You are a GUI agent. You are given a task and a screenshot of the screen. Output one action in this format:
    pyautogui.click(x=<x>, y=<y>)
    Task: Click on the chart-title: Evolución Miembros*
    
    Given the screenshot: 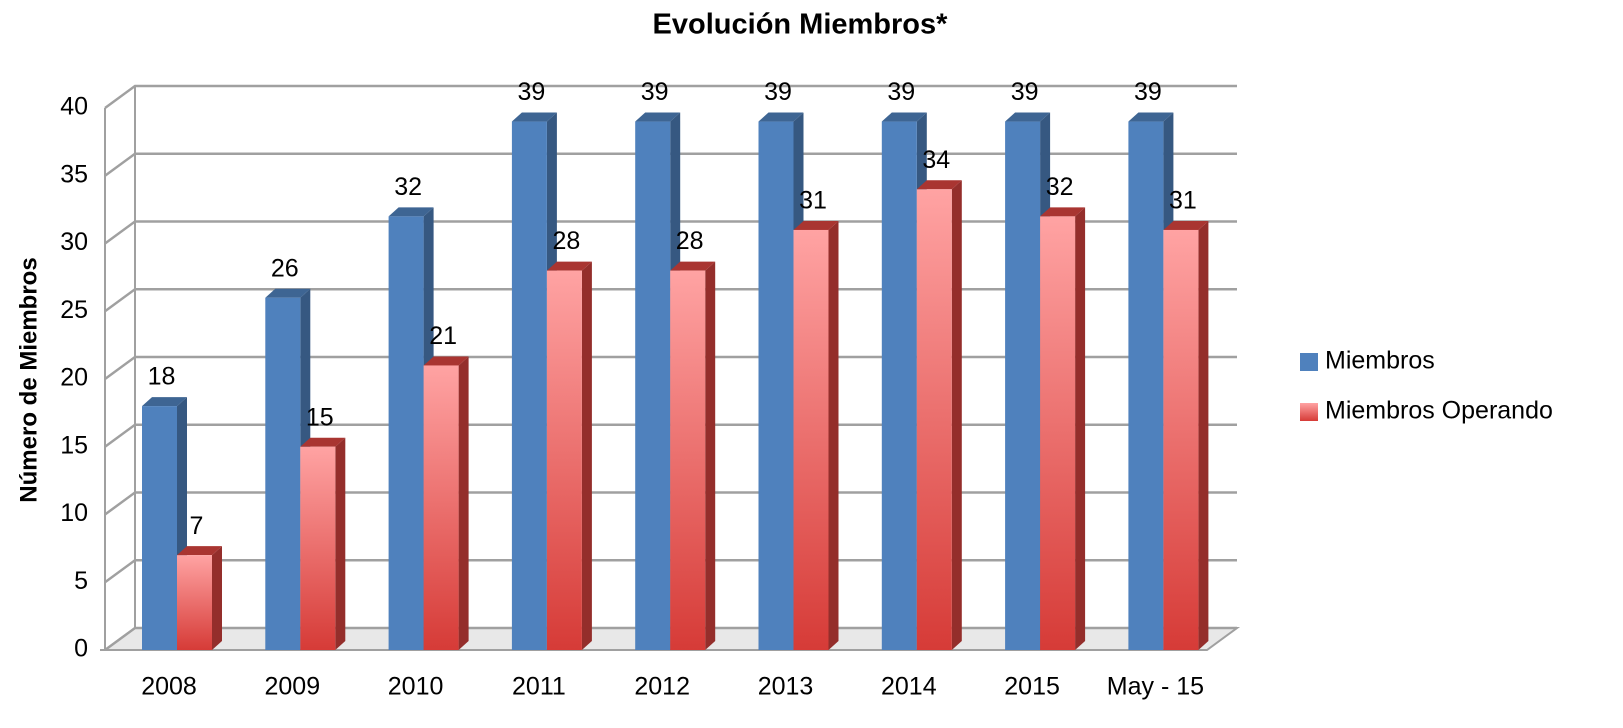 What is the action you would take?
    pyautogui.click(x=801, y=25)
    